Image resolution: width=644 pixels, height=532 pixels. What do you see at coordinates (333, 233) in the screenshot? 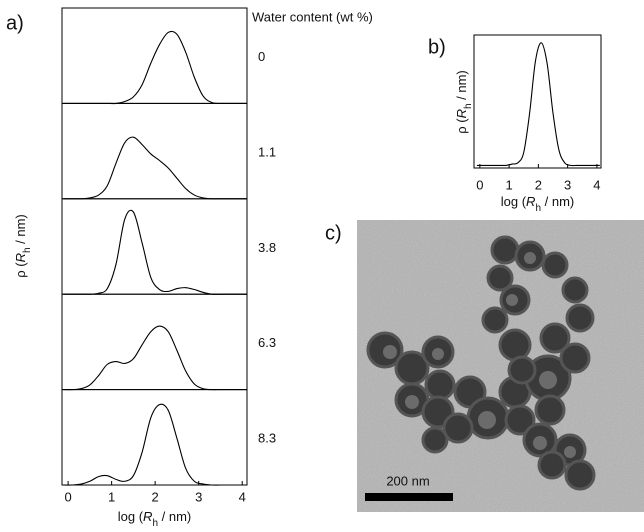
I see `panel-label: c)` at bounding box center [333, 233].